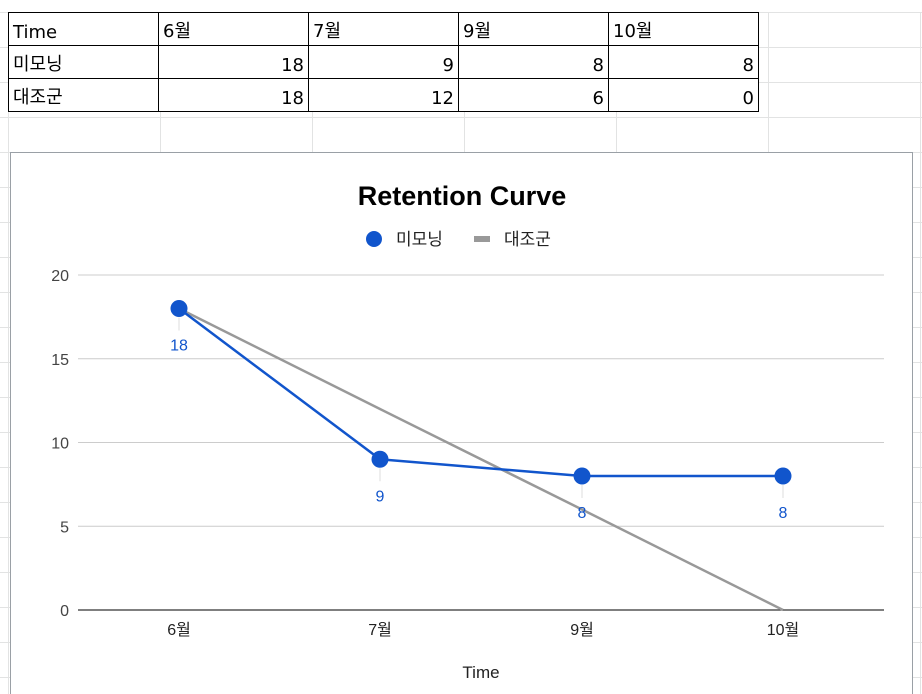 Image resolution: width=922 pixels, height=694 pixels. What do you see at coordinates (60, 276) in the screenshot?
I see `y-tick-label: 20` at bounding box center [60, 276].